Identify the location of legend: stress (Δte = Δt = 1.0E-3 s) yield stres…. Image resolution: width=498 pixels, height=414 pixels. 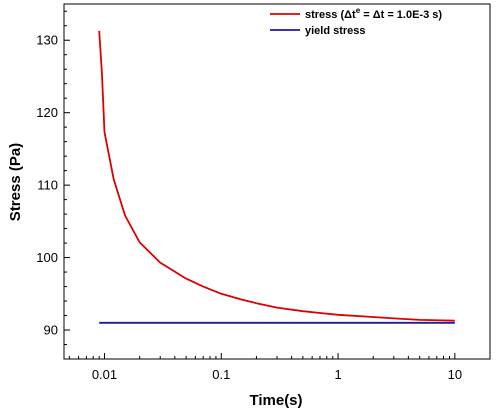
(356, 21).